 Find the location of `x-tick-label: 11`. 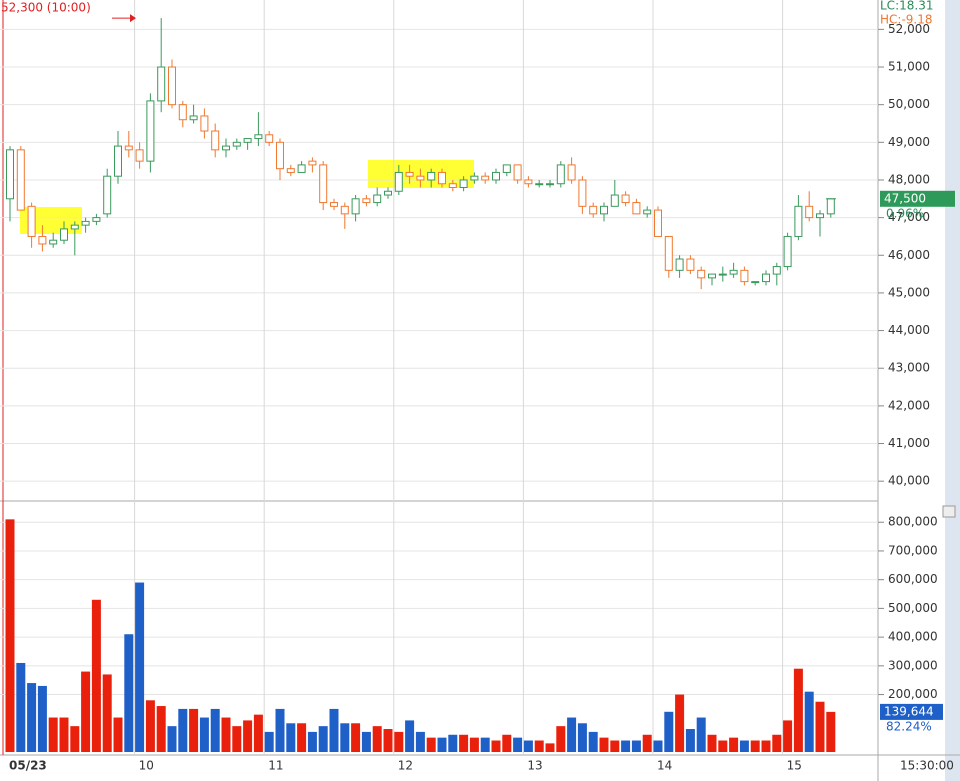

x-tick-label: 11 is located at coordinates (275, 766).